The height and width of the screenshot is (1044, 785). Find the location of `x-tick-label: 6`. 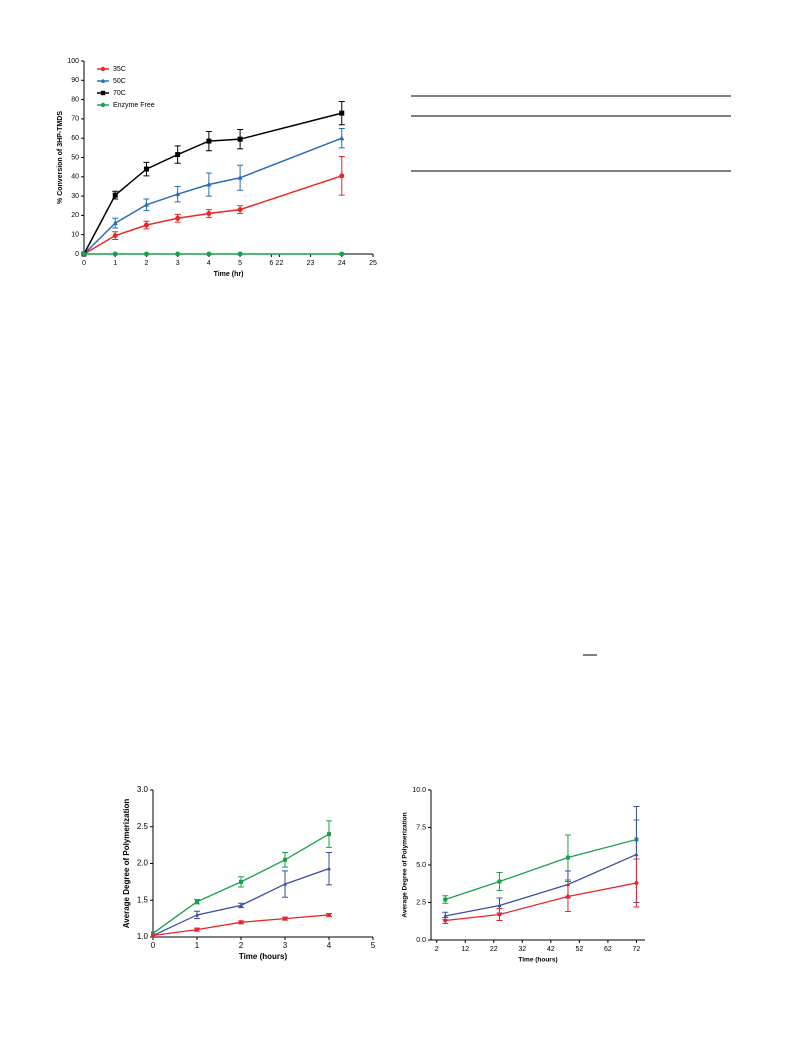

x-tick-label: 6 is located at coordinates (271, 263).